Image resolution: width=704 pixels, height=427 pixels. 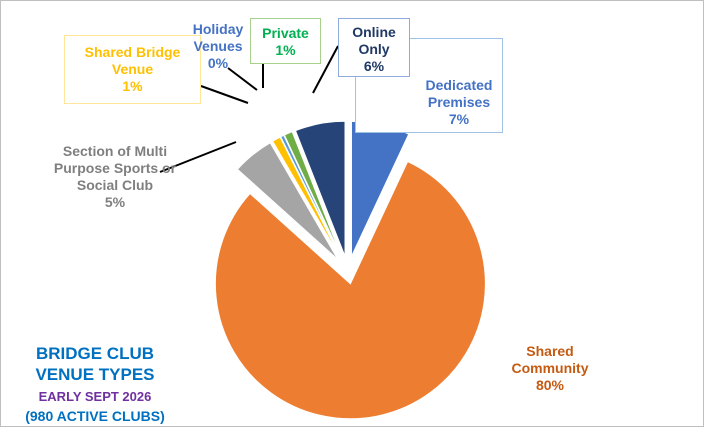 What do you see at coordinates (95, 416) in the screenshot?
I see `chart-note: (980 ACTIVE CLUBS)` at bounding box center [95, 416].